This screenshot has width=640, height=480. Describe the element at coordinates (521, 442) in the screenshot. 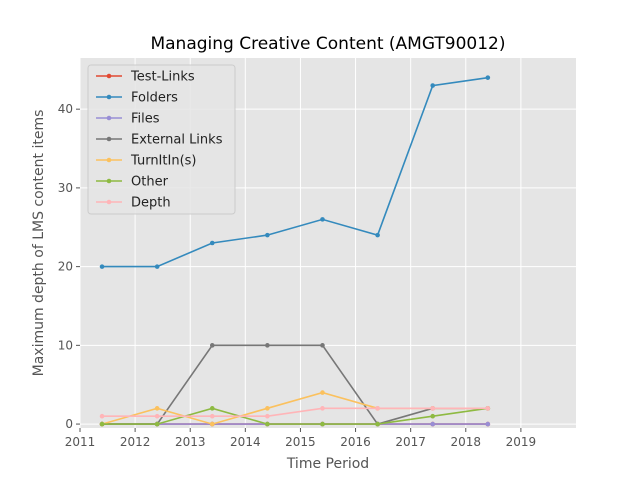

I see `x-tick-label: 2019` at that location.